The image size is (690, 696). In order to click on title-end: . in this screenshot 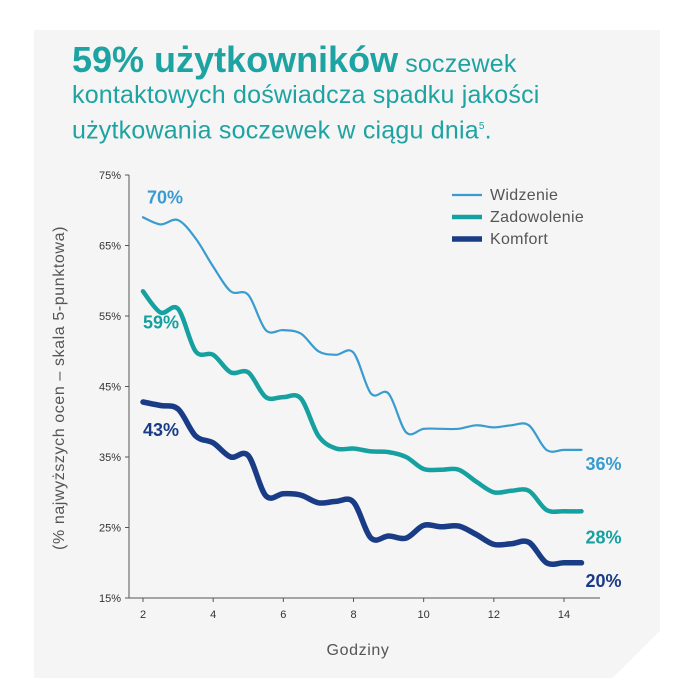, I will do `click(488, 130)`.